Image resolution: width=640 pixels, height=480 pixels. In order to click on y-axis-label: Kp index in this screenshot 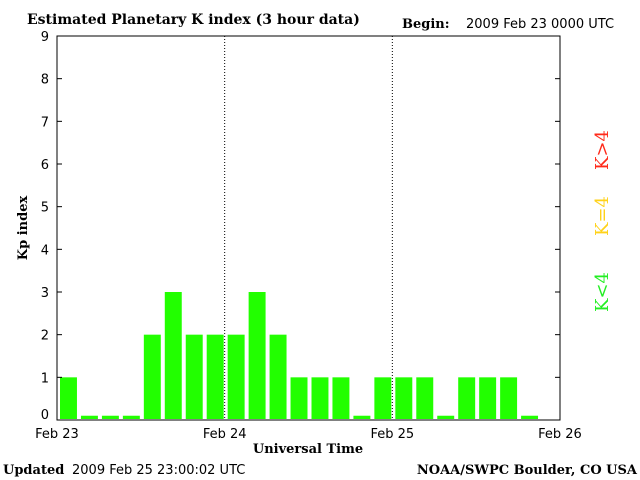, I will do `click(23, 228)`.